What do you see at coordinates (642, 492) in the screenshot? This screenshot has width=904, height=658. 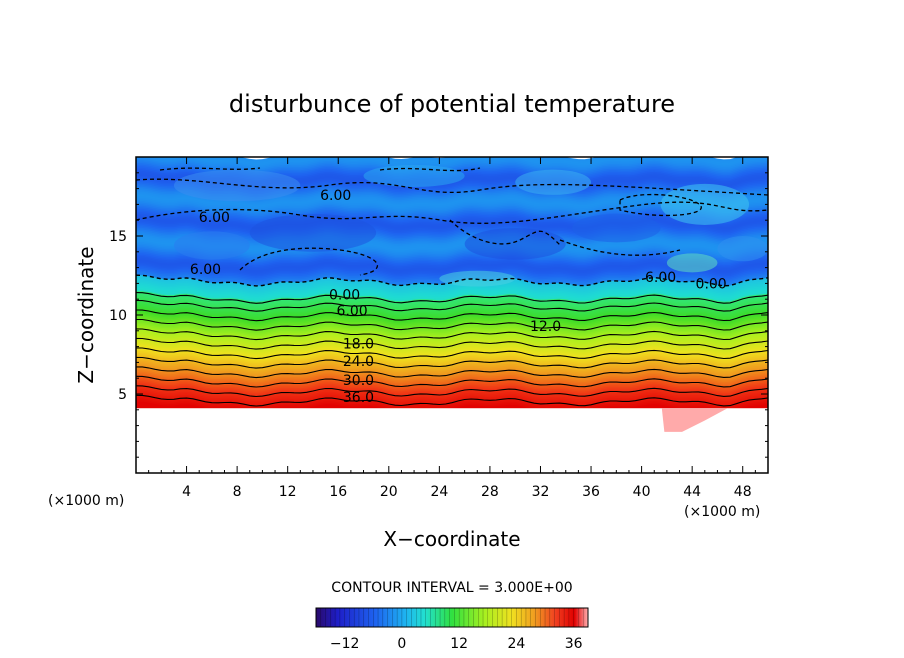 I see `x-tick-label: 40` at bounding box center [642, 492].